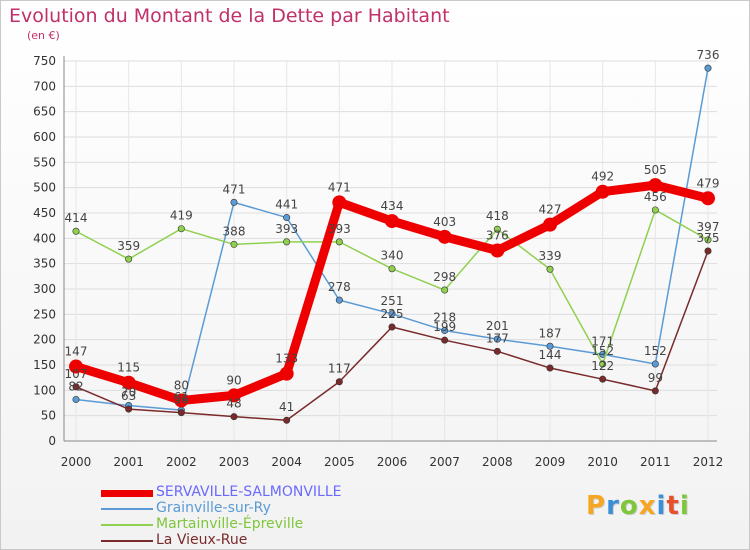 This screenshot has height=550, width=750. I want to click on data-label: 90, so click(233, 380).